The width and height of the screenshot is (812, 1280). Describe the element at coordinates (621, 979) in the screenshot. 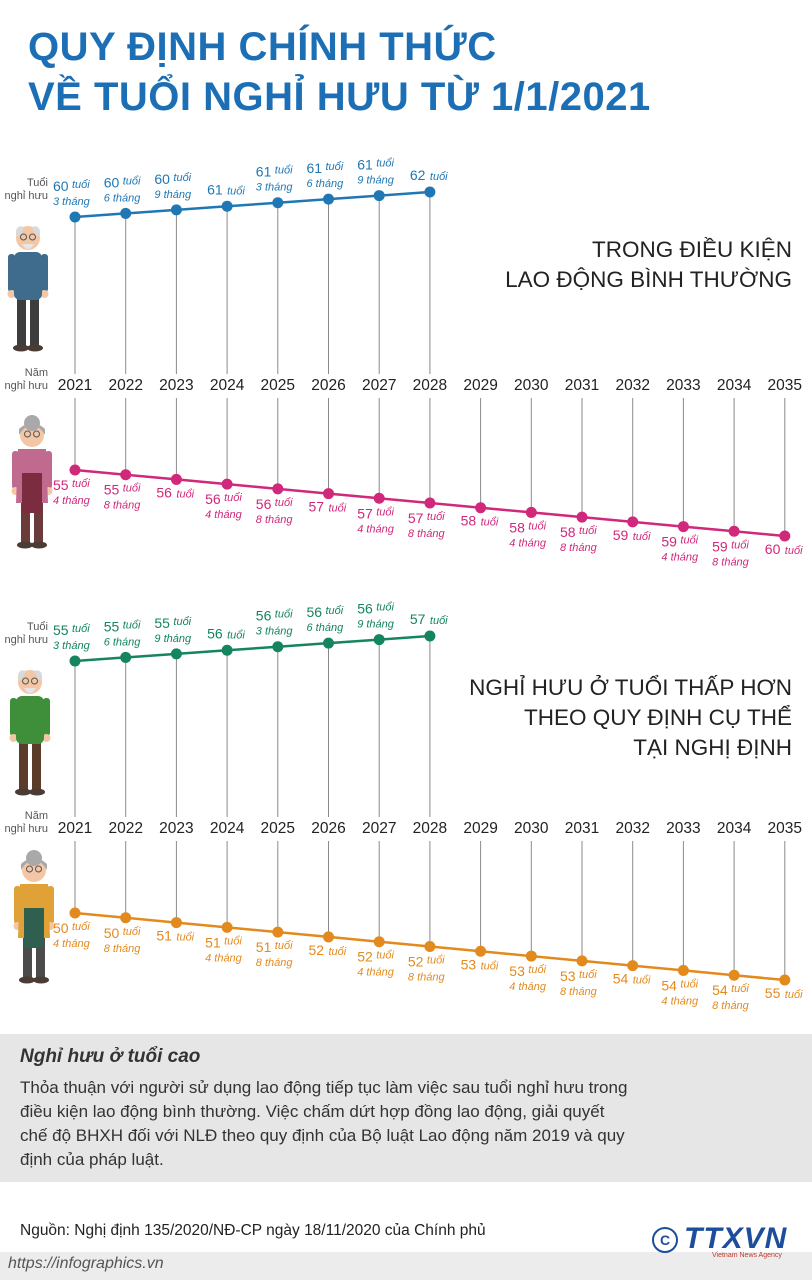

I see `data-label: 54` at that location.